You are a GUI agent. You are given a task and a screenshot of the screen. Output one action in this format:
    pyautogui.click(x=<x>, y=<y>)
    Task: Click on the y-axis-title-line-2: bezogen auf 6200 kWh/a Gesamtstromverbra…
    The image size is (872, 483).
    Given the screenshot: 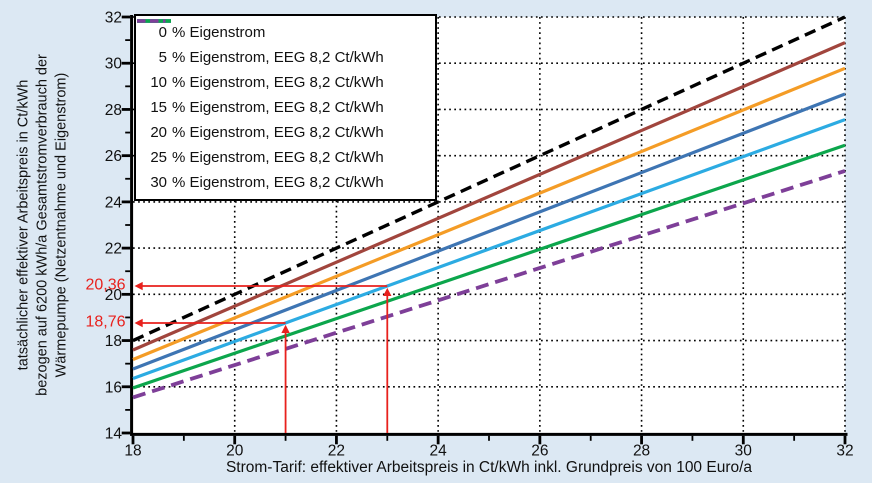 What is the action you would take?
    pyautogui.click(x=42, y=225)
    